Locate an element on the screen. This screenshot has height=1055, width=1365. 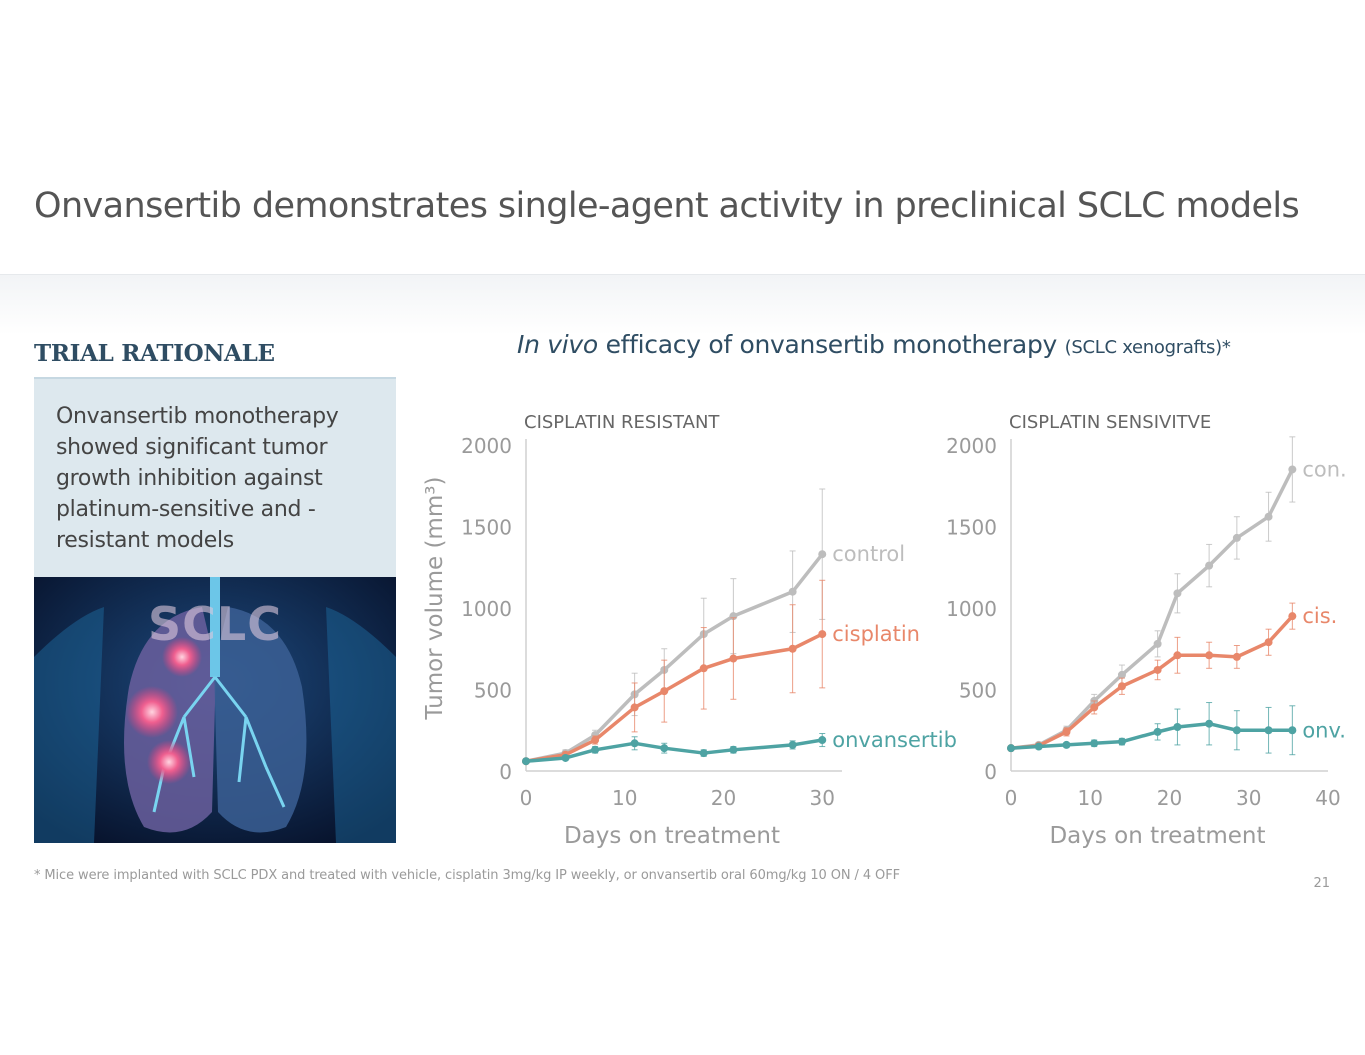
series-cisplatin: cisplatin is located at coordinates (721, 672).